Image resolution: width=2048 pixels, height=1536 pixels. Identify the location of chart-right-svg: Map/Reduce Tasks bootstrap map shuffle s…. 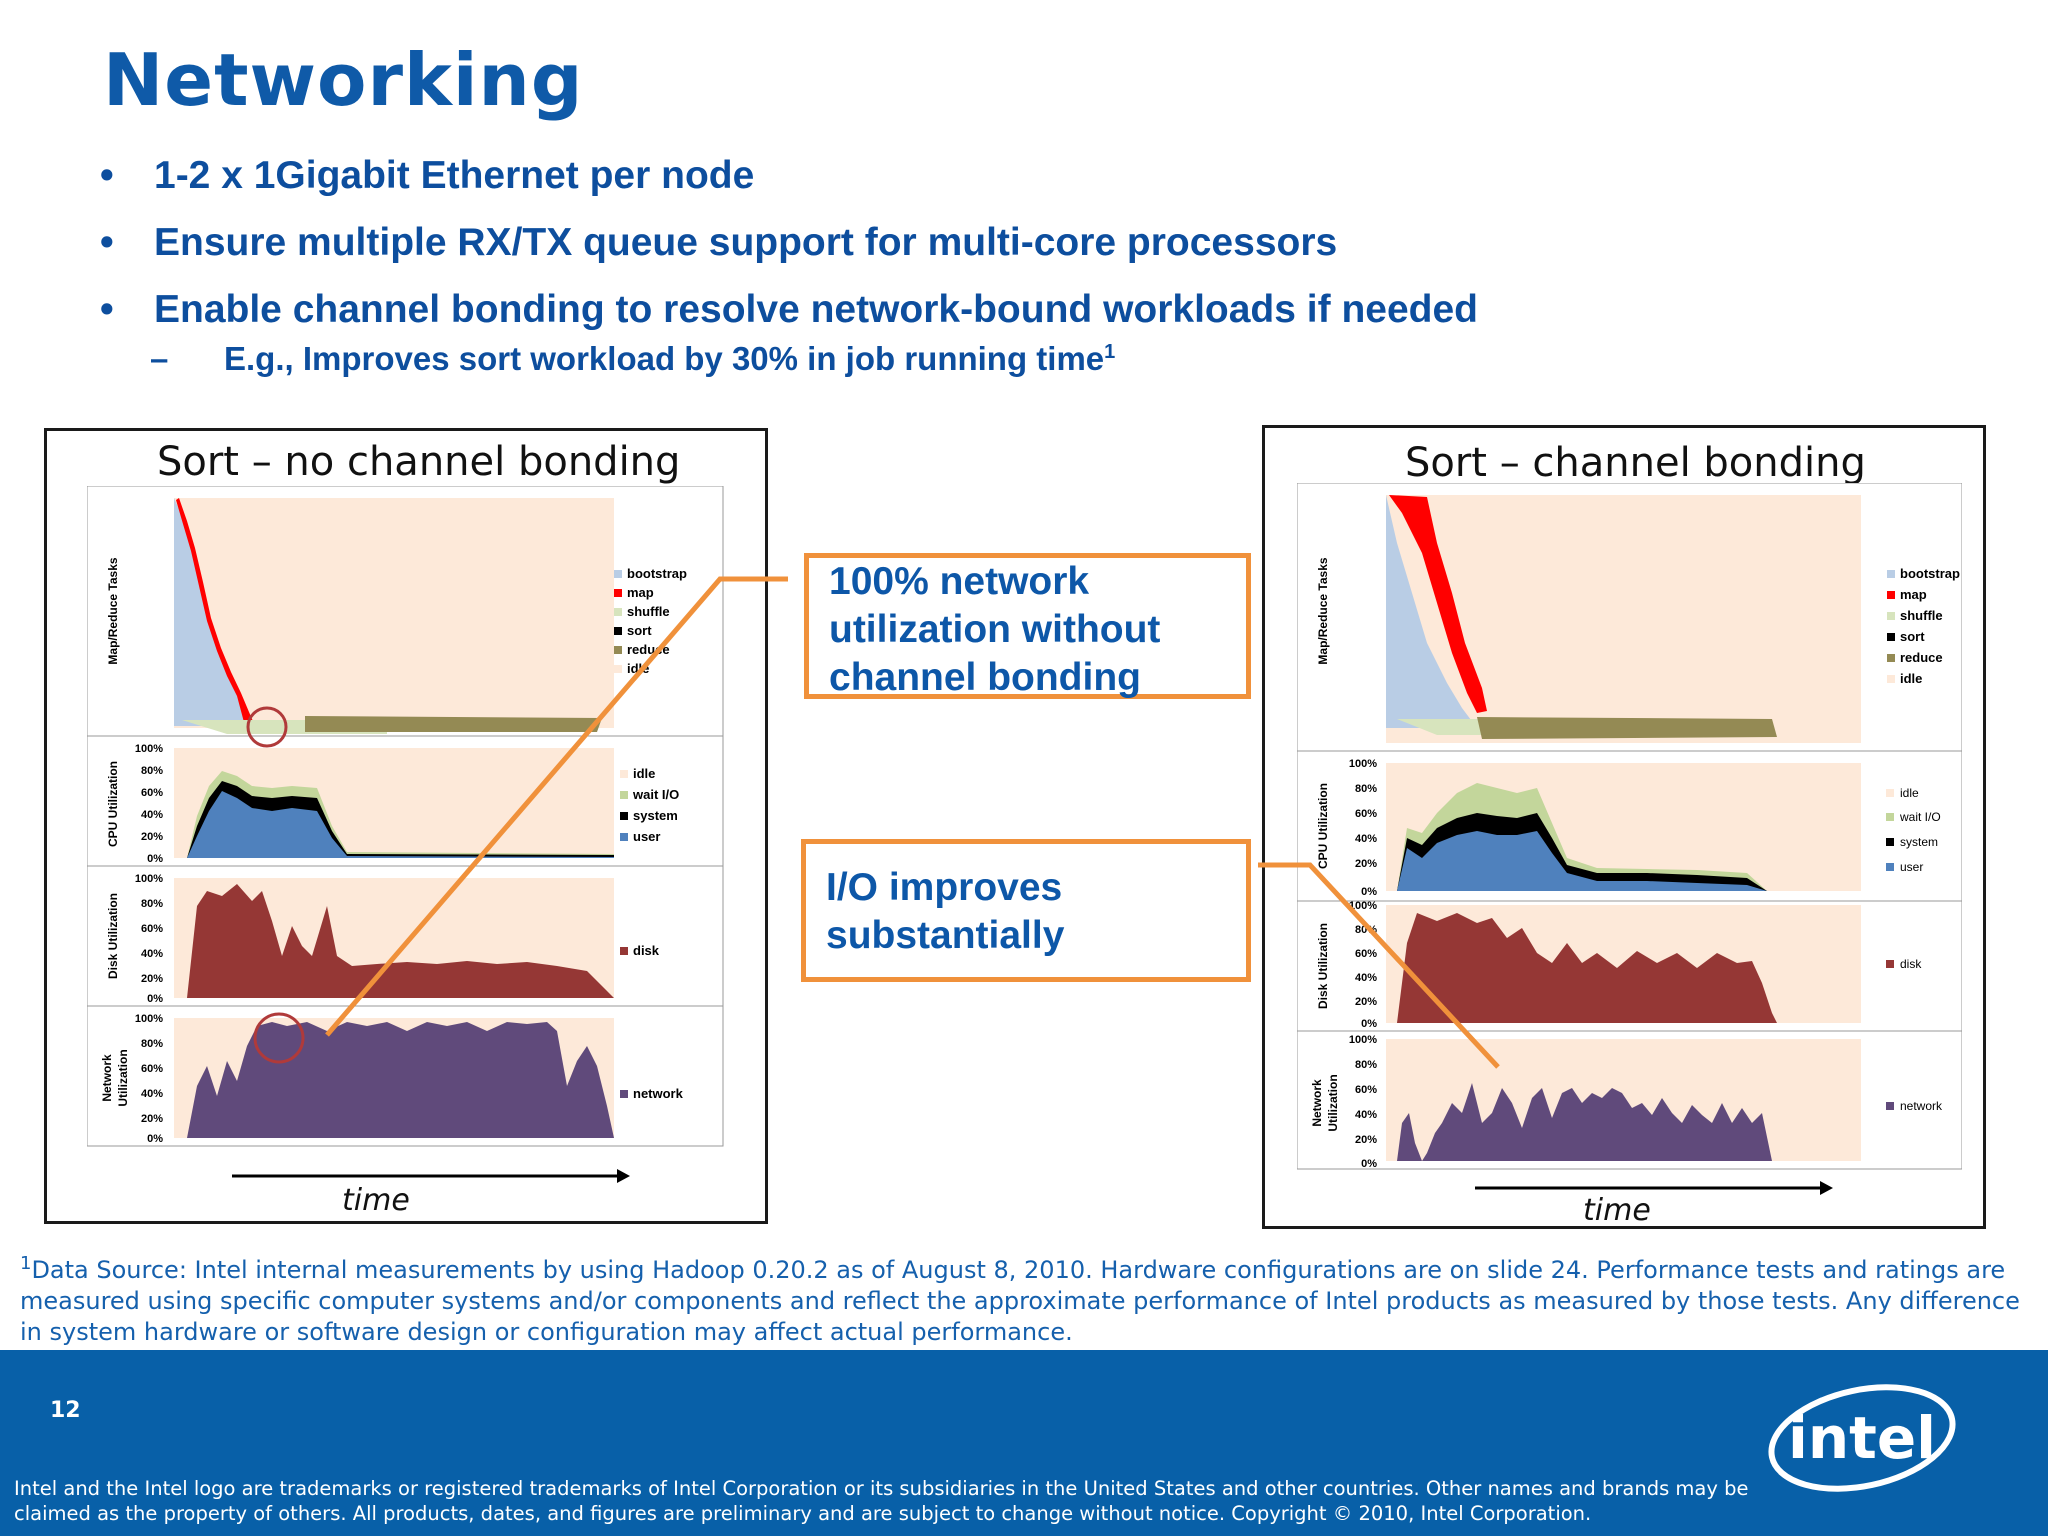
(1629, 826).